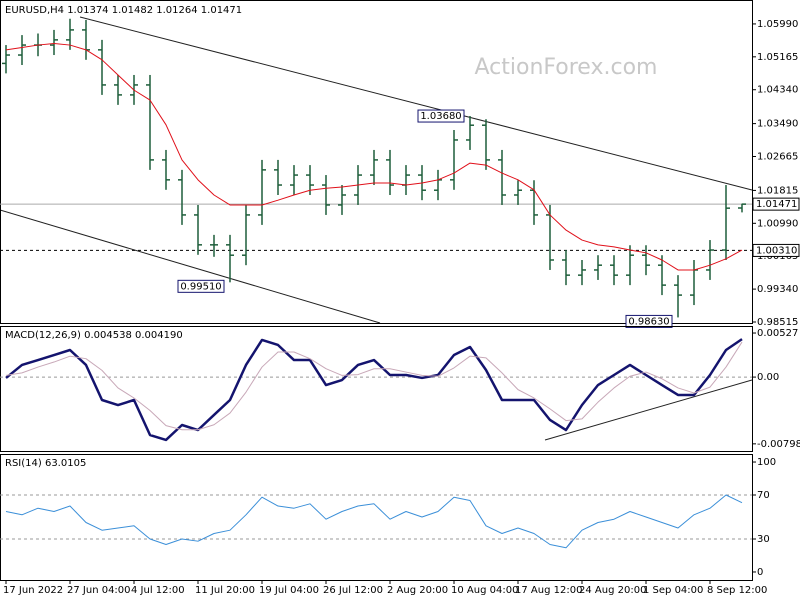  Describe the element at coordinates (225, 590) in the screenshot. I see `x-tick-label: 11 Jul 20:00` at that location.